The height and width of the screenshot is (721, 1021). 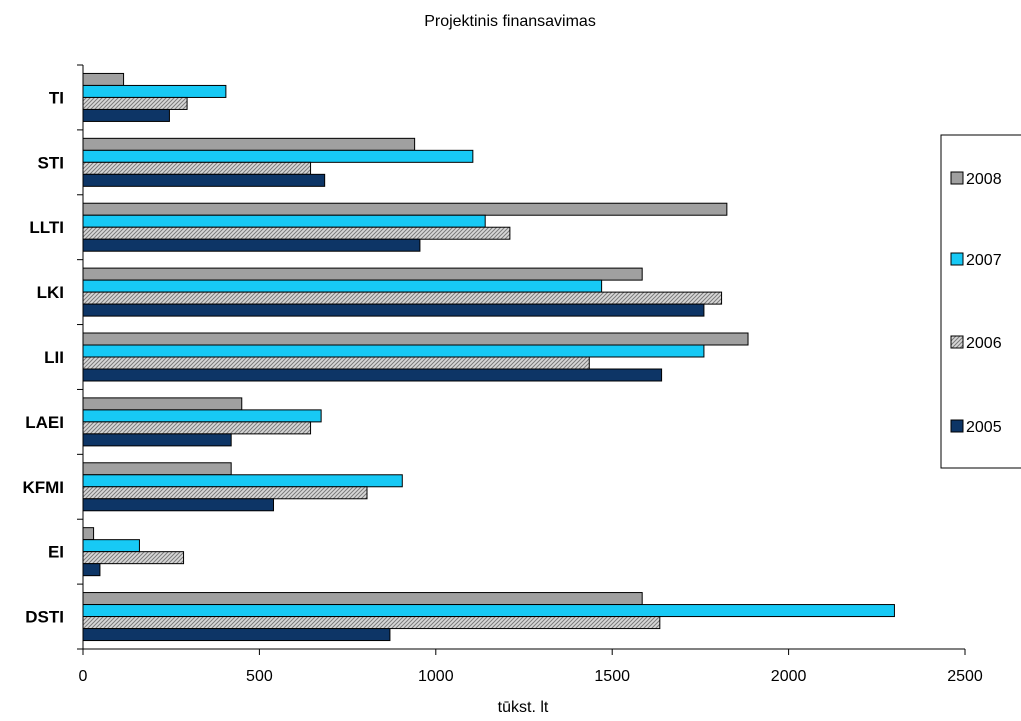 I want to click on bar-kfmi-2006, so click(x=225, y=493).